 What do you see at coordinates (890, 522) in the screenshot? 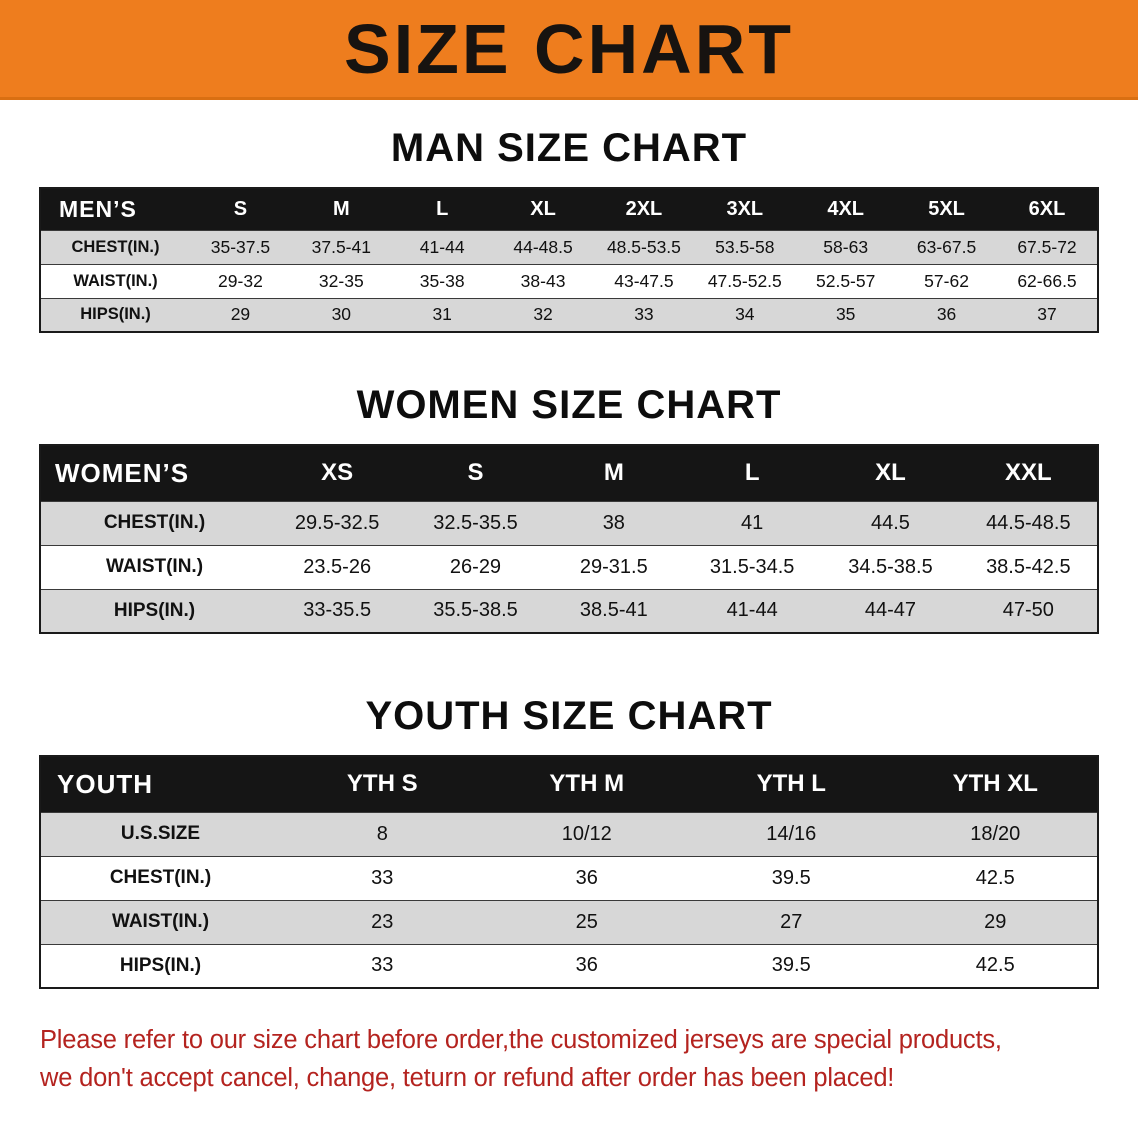
I see `size-value: 44.5` at bounding box center [890, 522].